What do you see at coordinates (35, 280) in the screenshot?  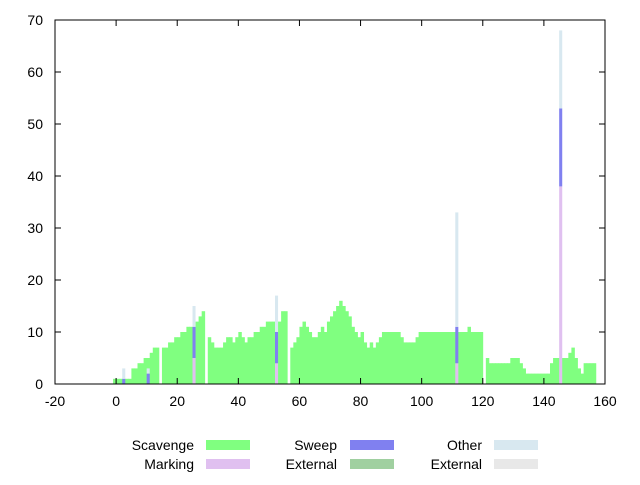 I see `y-tick-label: 20` at bounding box center [35, 280].